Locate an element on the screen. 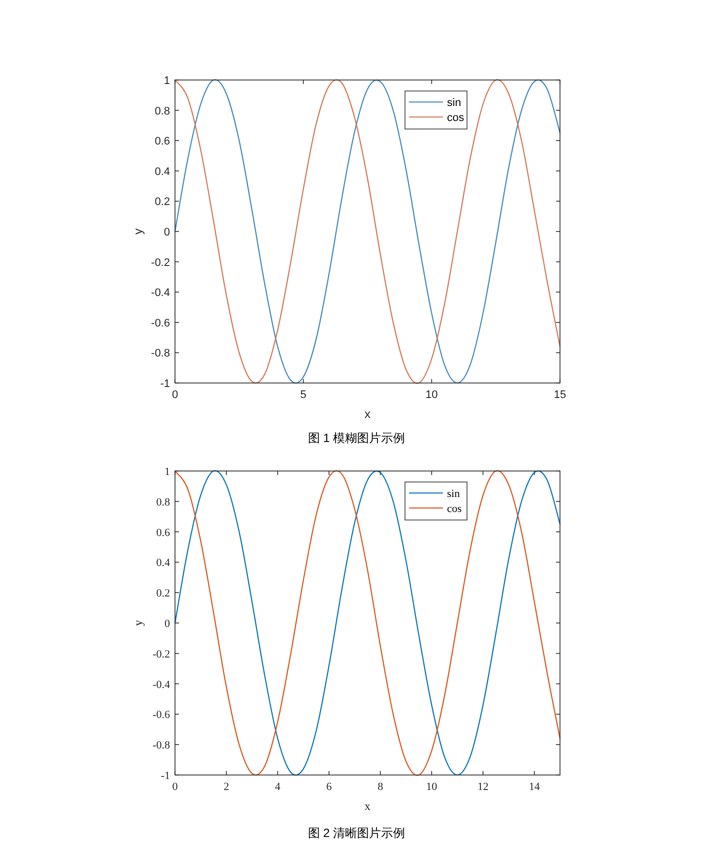  x-tick-label: 0 is located at coordinates (175, 787).